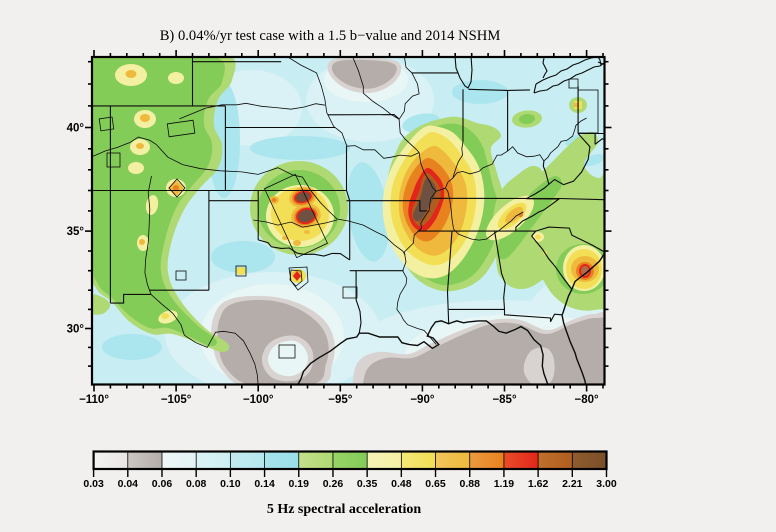  I want to click on svg-text: −100°, so click(258, 400).